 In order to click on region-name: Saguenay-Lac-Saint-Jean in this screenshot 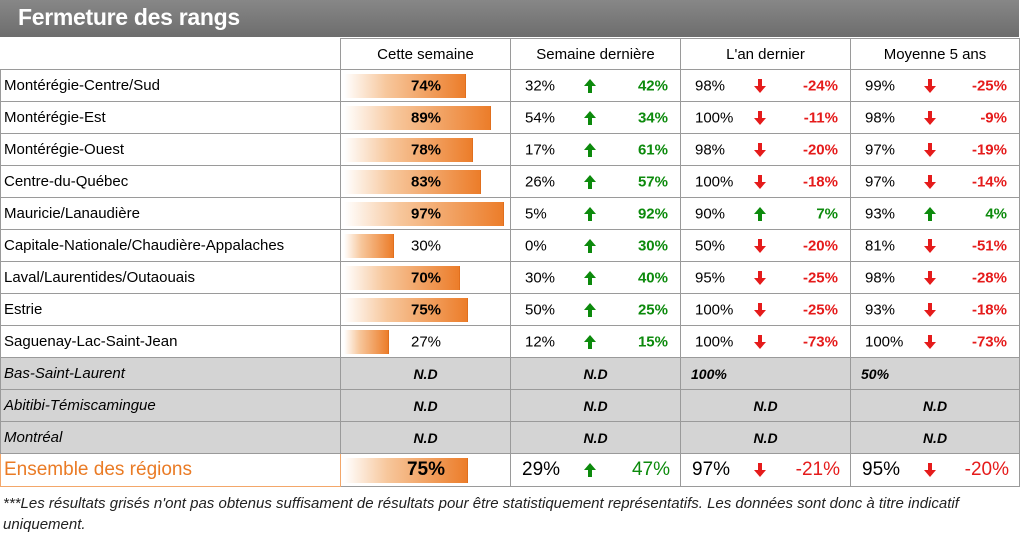, I will do `click(170, 341)`.